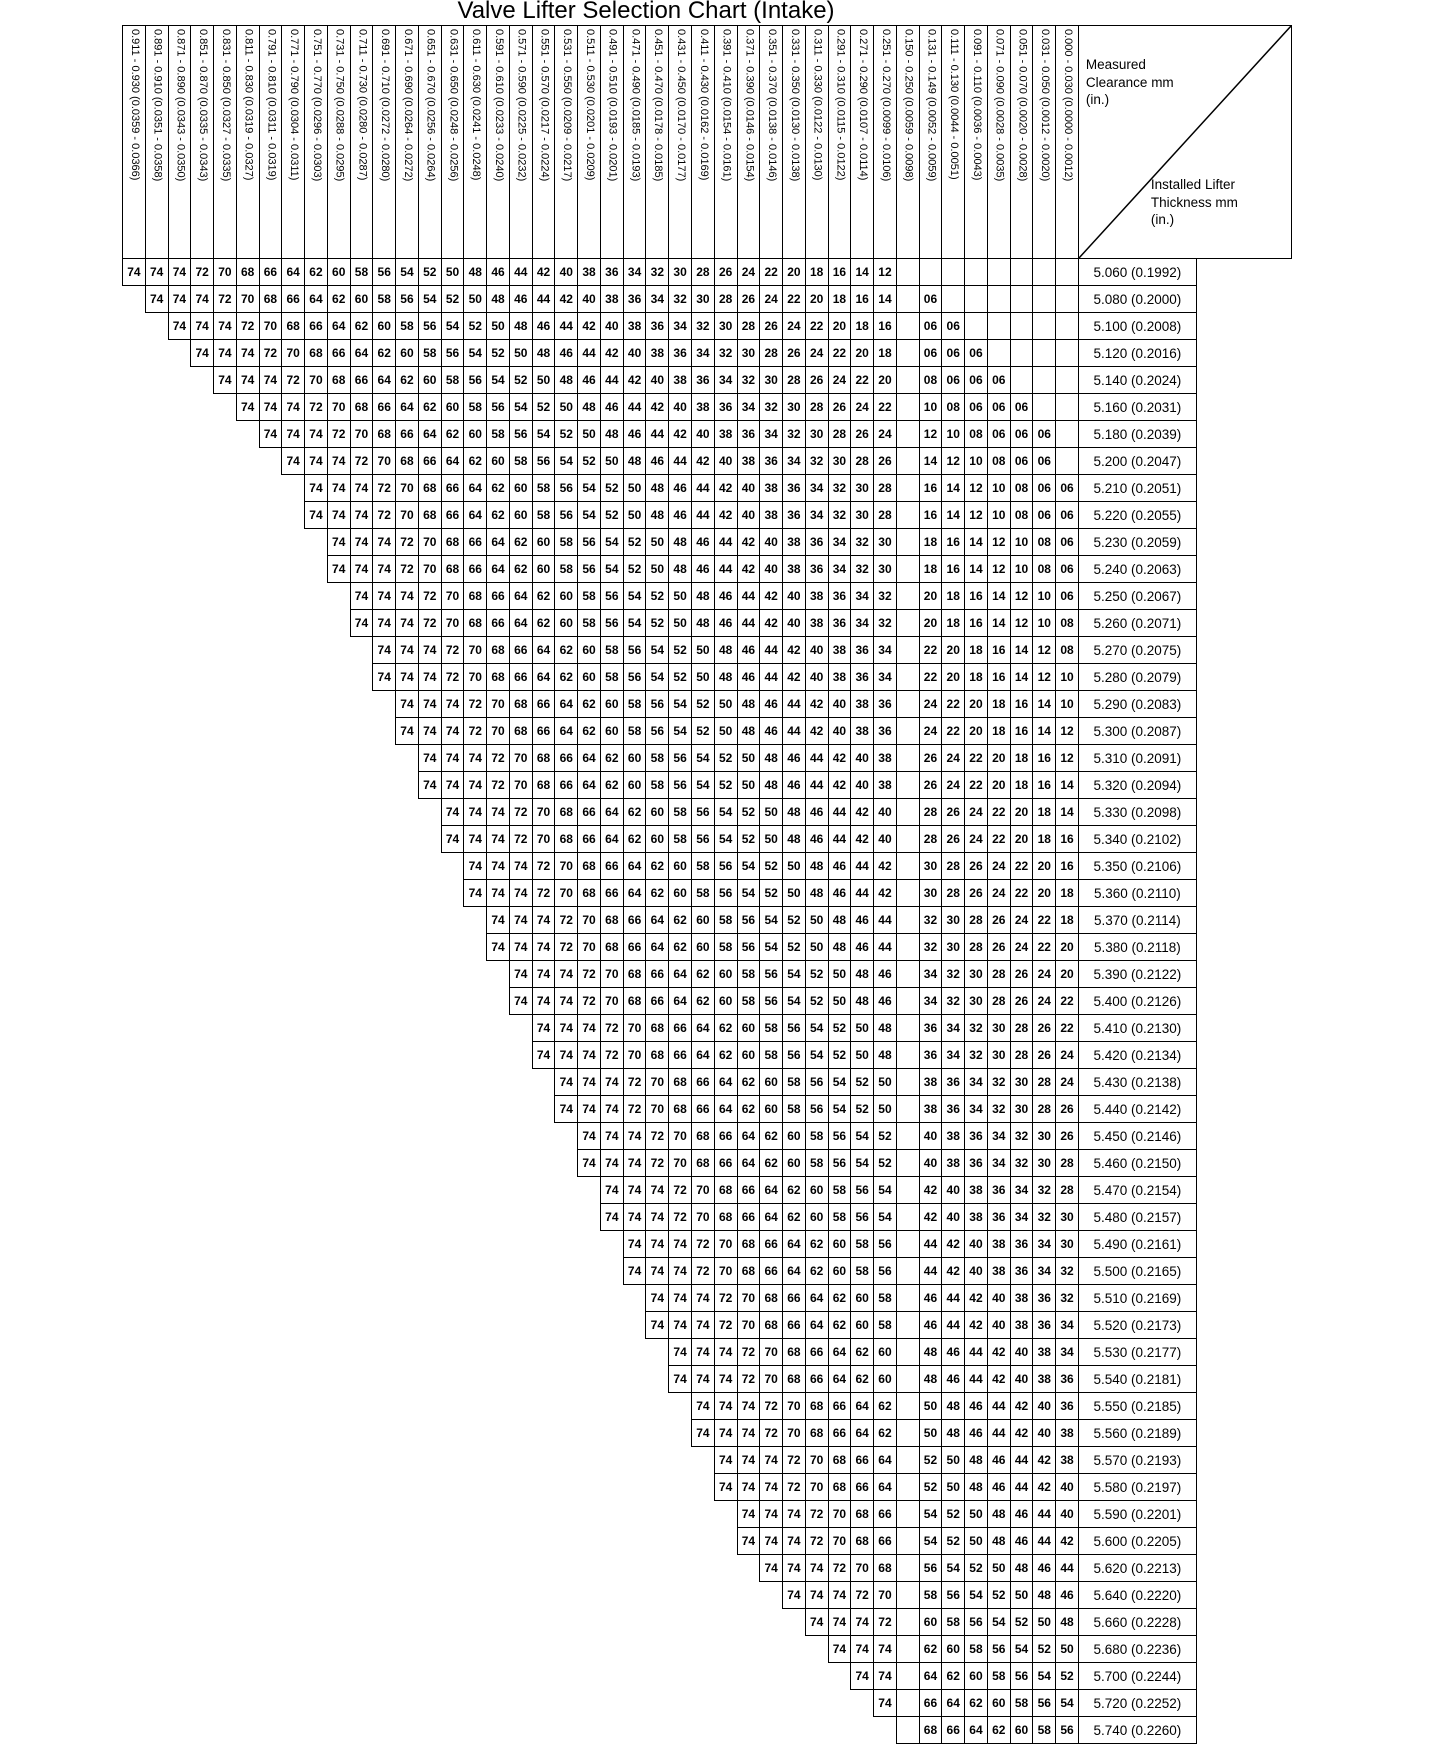 This screenshot has width=1440, height=1744. Describe the element at coordinates (794, 142) in the screenshot. I see `clearance-column-header: 0.331 - 0.350 (0.0130 - 0.0138)` at that location.